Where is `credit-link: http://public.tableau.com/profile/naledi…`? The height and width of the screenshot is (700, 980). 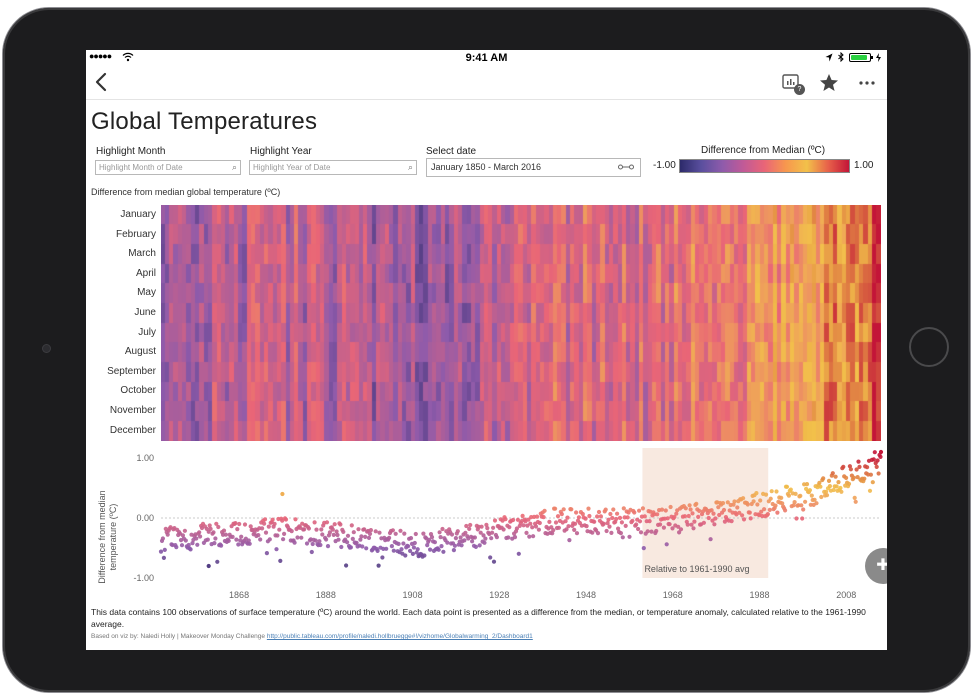 credit-link: http://public.tableau.com/profile/naledi… is located at coordinates (399, 636).